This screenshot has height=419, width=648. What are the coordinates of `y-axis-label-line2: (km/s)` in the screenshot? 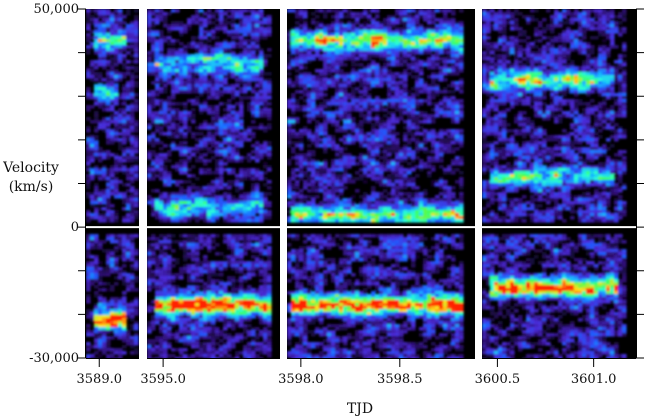 It's located at (31, 187).